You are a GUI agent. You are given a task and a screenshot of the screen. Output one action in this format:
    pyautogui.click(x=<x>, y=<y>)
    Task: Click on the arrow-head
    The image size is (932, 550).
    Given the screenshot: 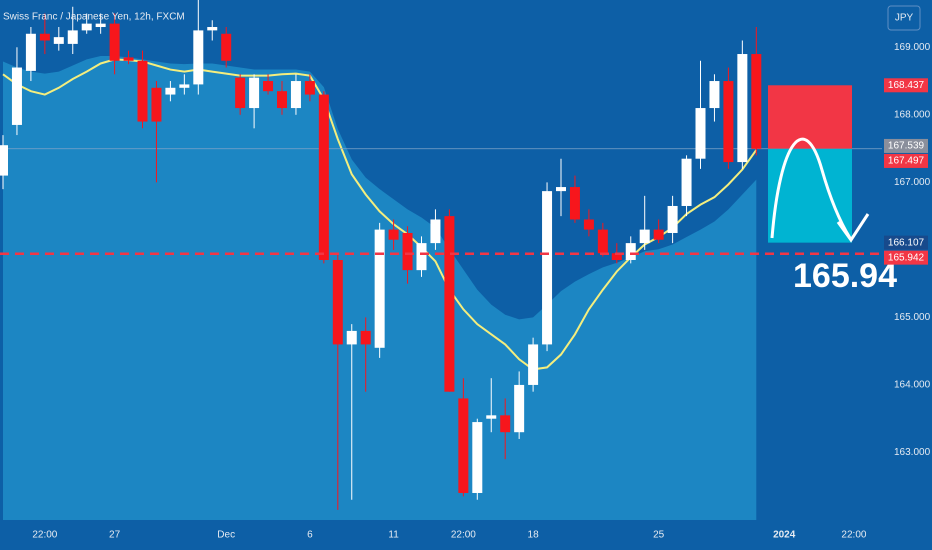 What is the action you would take?
    pyautogui.click(x=853, y=228)
    